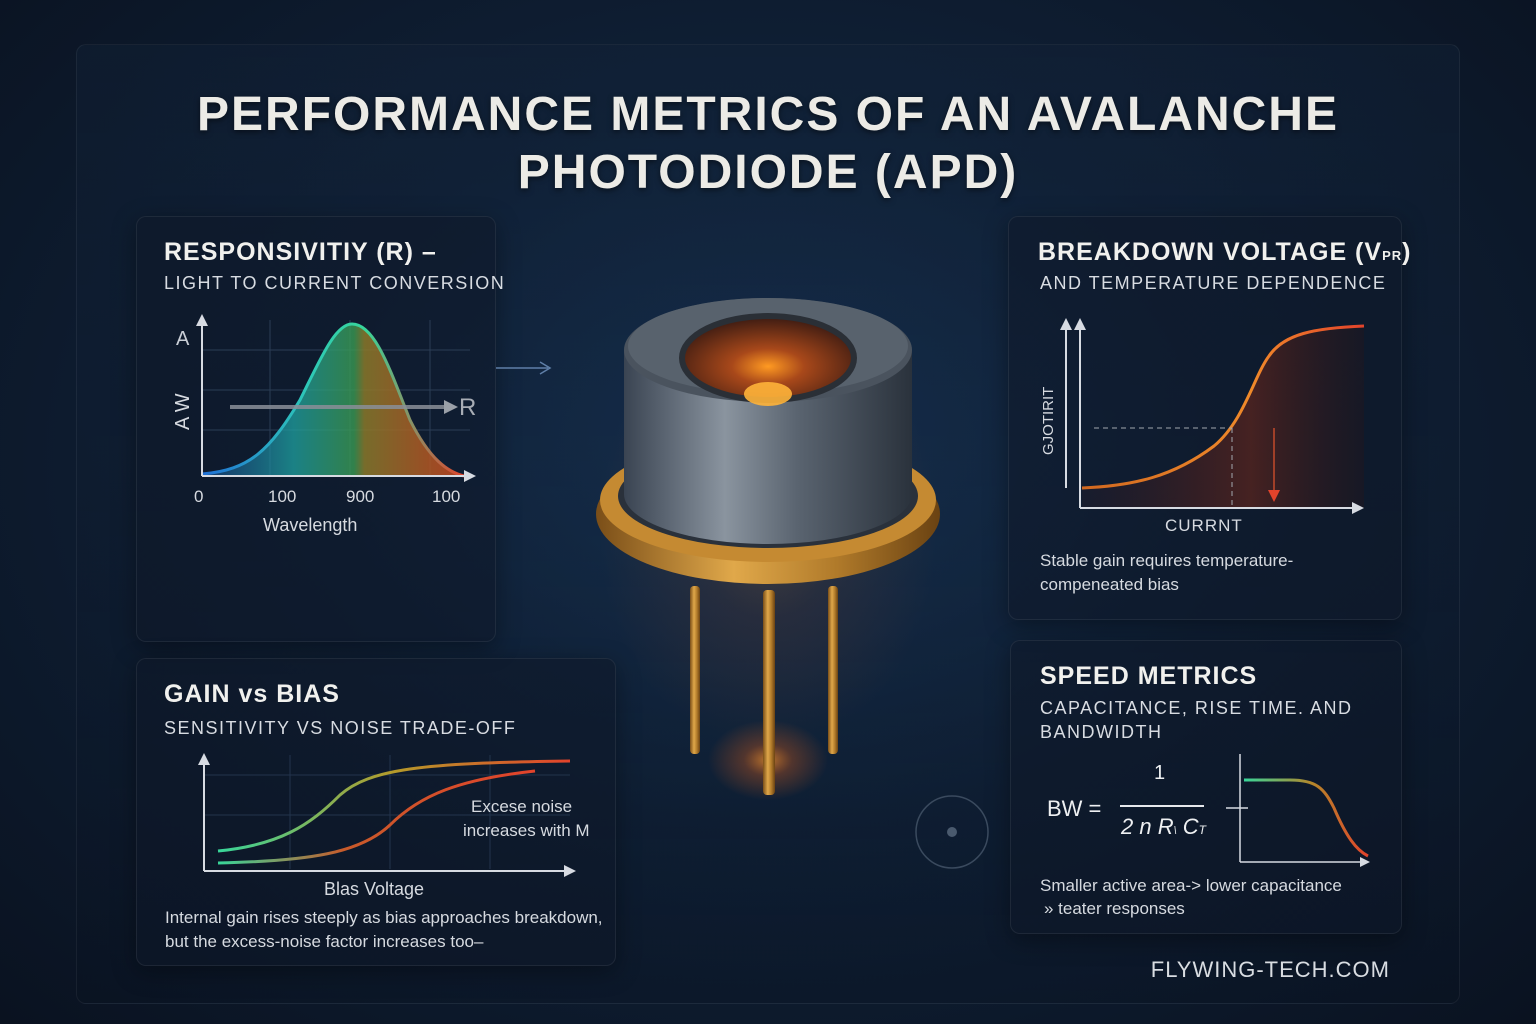  Describe the element at coordinates (1114, 908) in the screenshot. I see `speed-note-line2: » teater responses` at that location.